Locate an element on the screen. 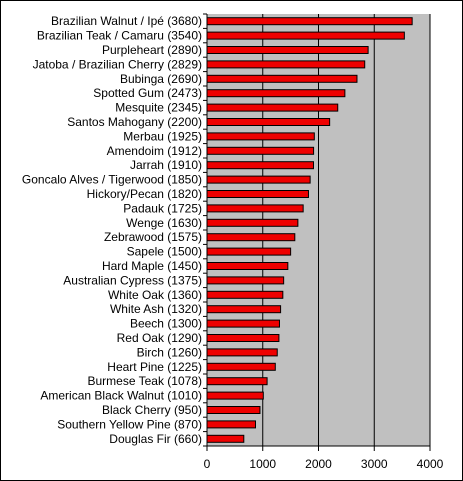  category-label: Brazilian Teak / Camaru (3540) is located at coordinates (119, 36).